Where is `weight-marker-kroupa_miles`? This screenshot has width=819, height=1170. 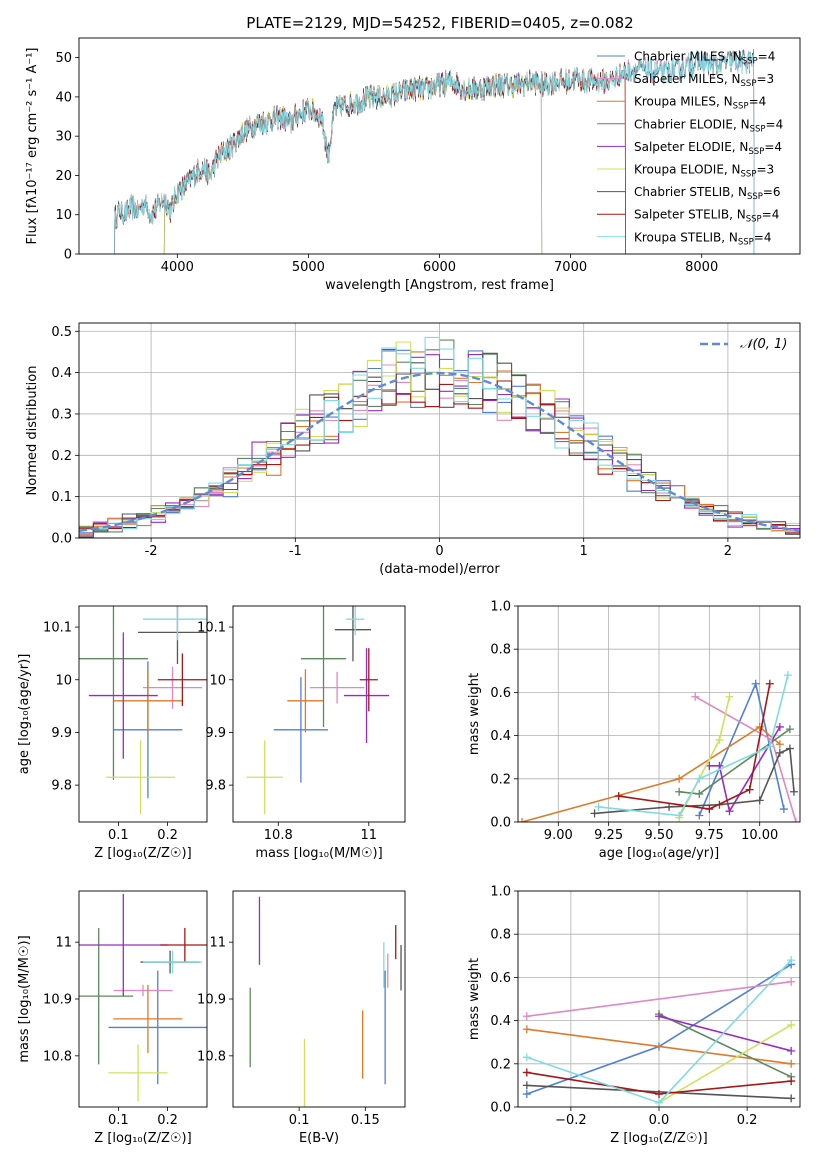
weight-marker-kroupa_miles is located at coordinates (522, 820).